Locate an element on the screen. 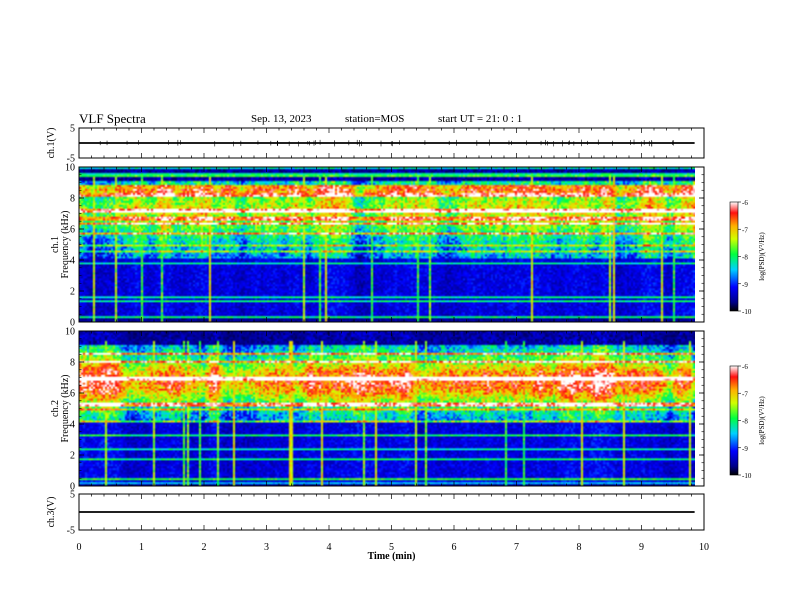 The height and width of the screenshot is (612, 792). y-axis-label: ch.3(V) is located at coordinates (51, 512).